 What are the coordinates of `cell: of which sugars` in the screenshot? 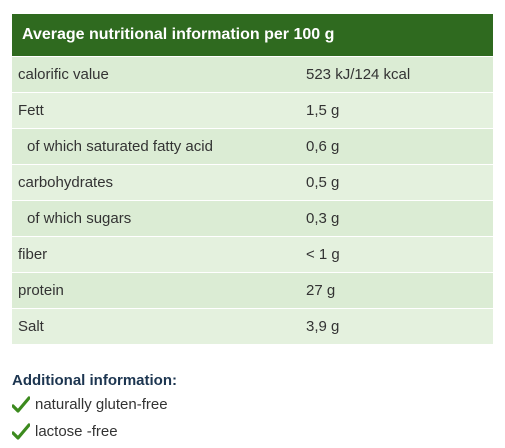 It's located at (79, 218).